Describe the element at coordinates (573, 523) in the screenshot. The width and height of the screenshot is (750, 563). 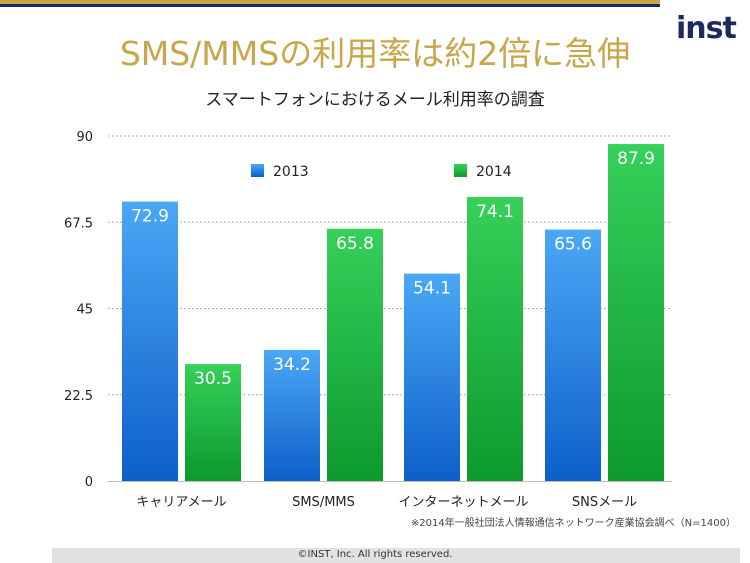
I see `source-note: ※2014年一般社団法人情報通信ネットワーク産業協会調べ（N=1400）` at that location.